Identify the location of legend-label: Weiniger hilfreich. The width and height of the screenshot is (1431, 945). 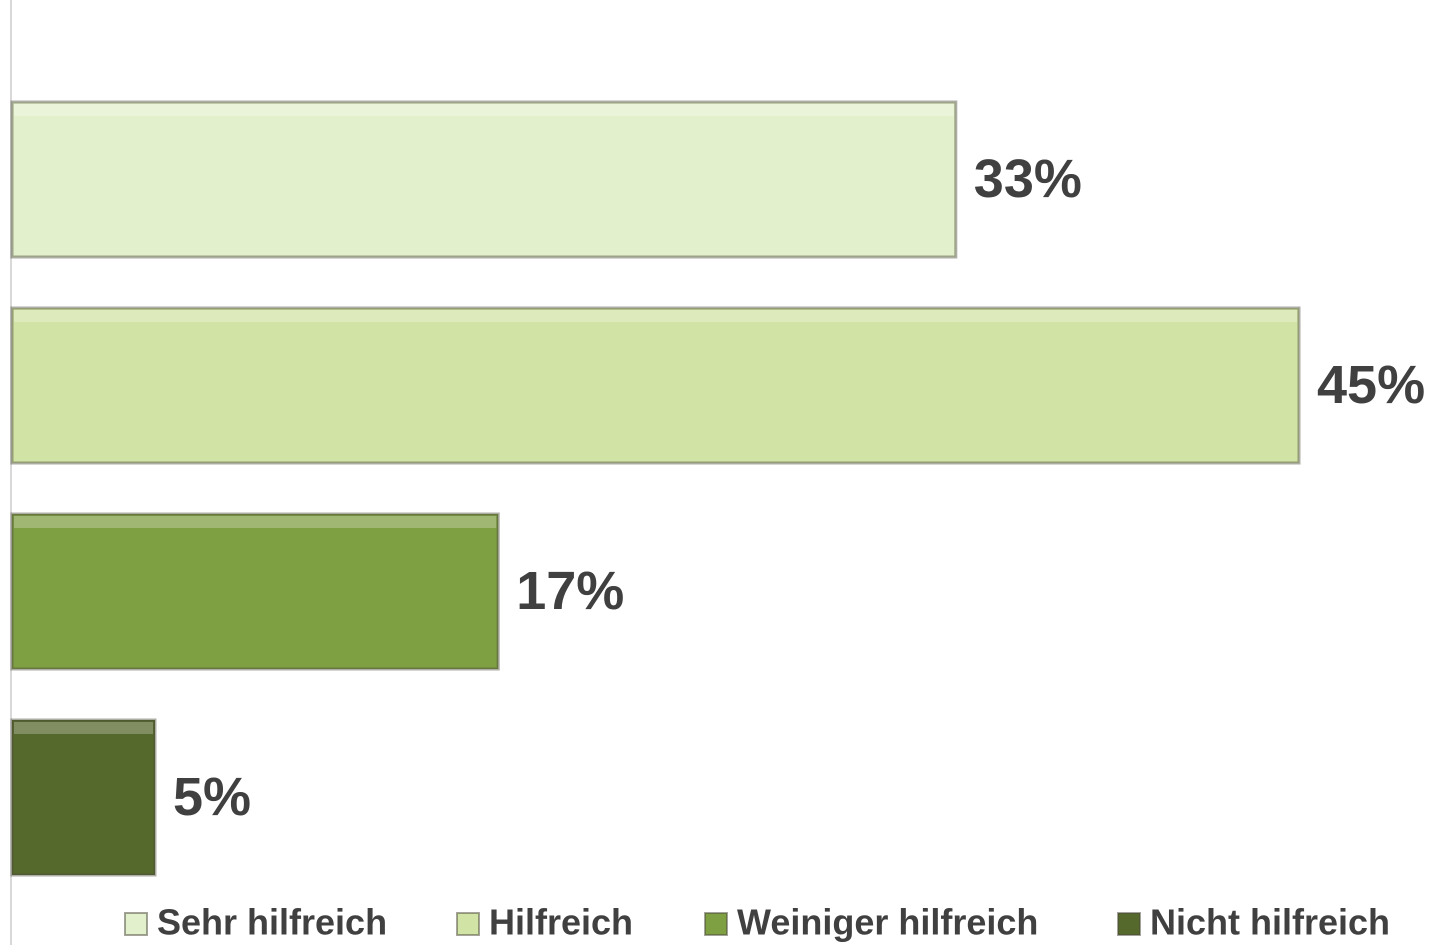
(887, 922).